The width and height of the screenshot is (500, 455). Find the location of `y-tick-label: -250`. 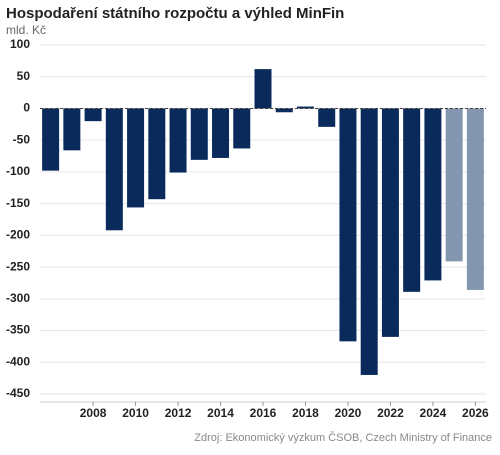

y-tick-label: -250 is located at coordinates (18, 266).